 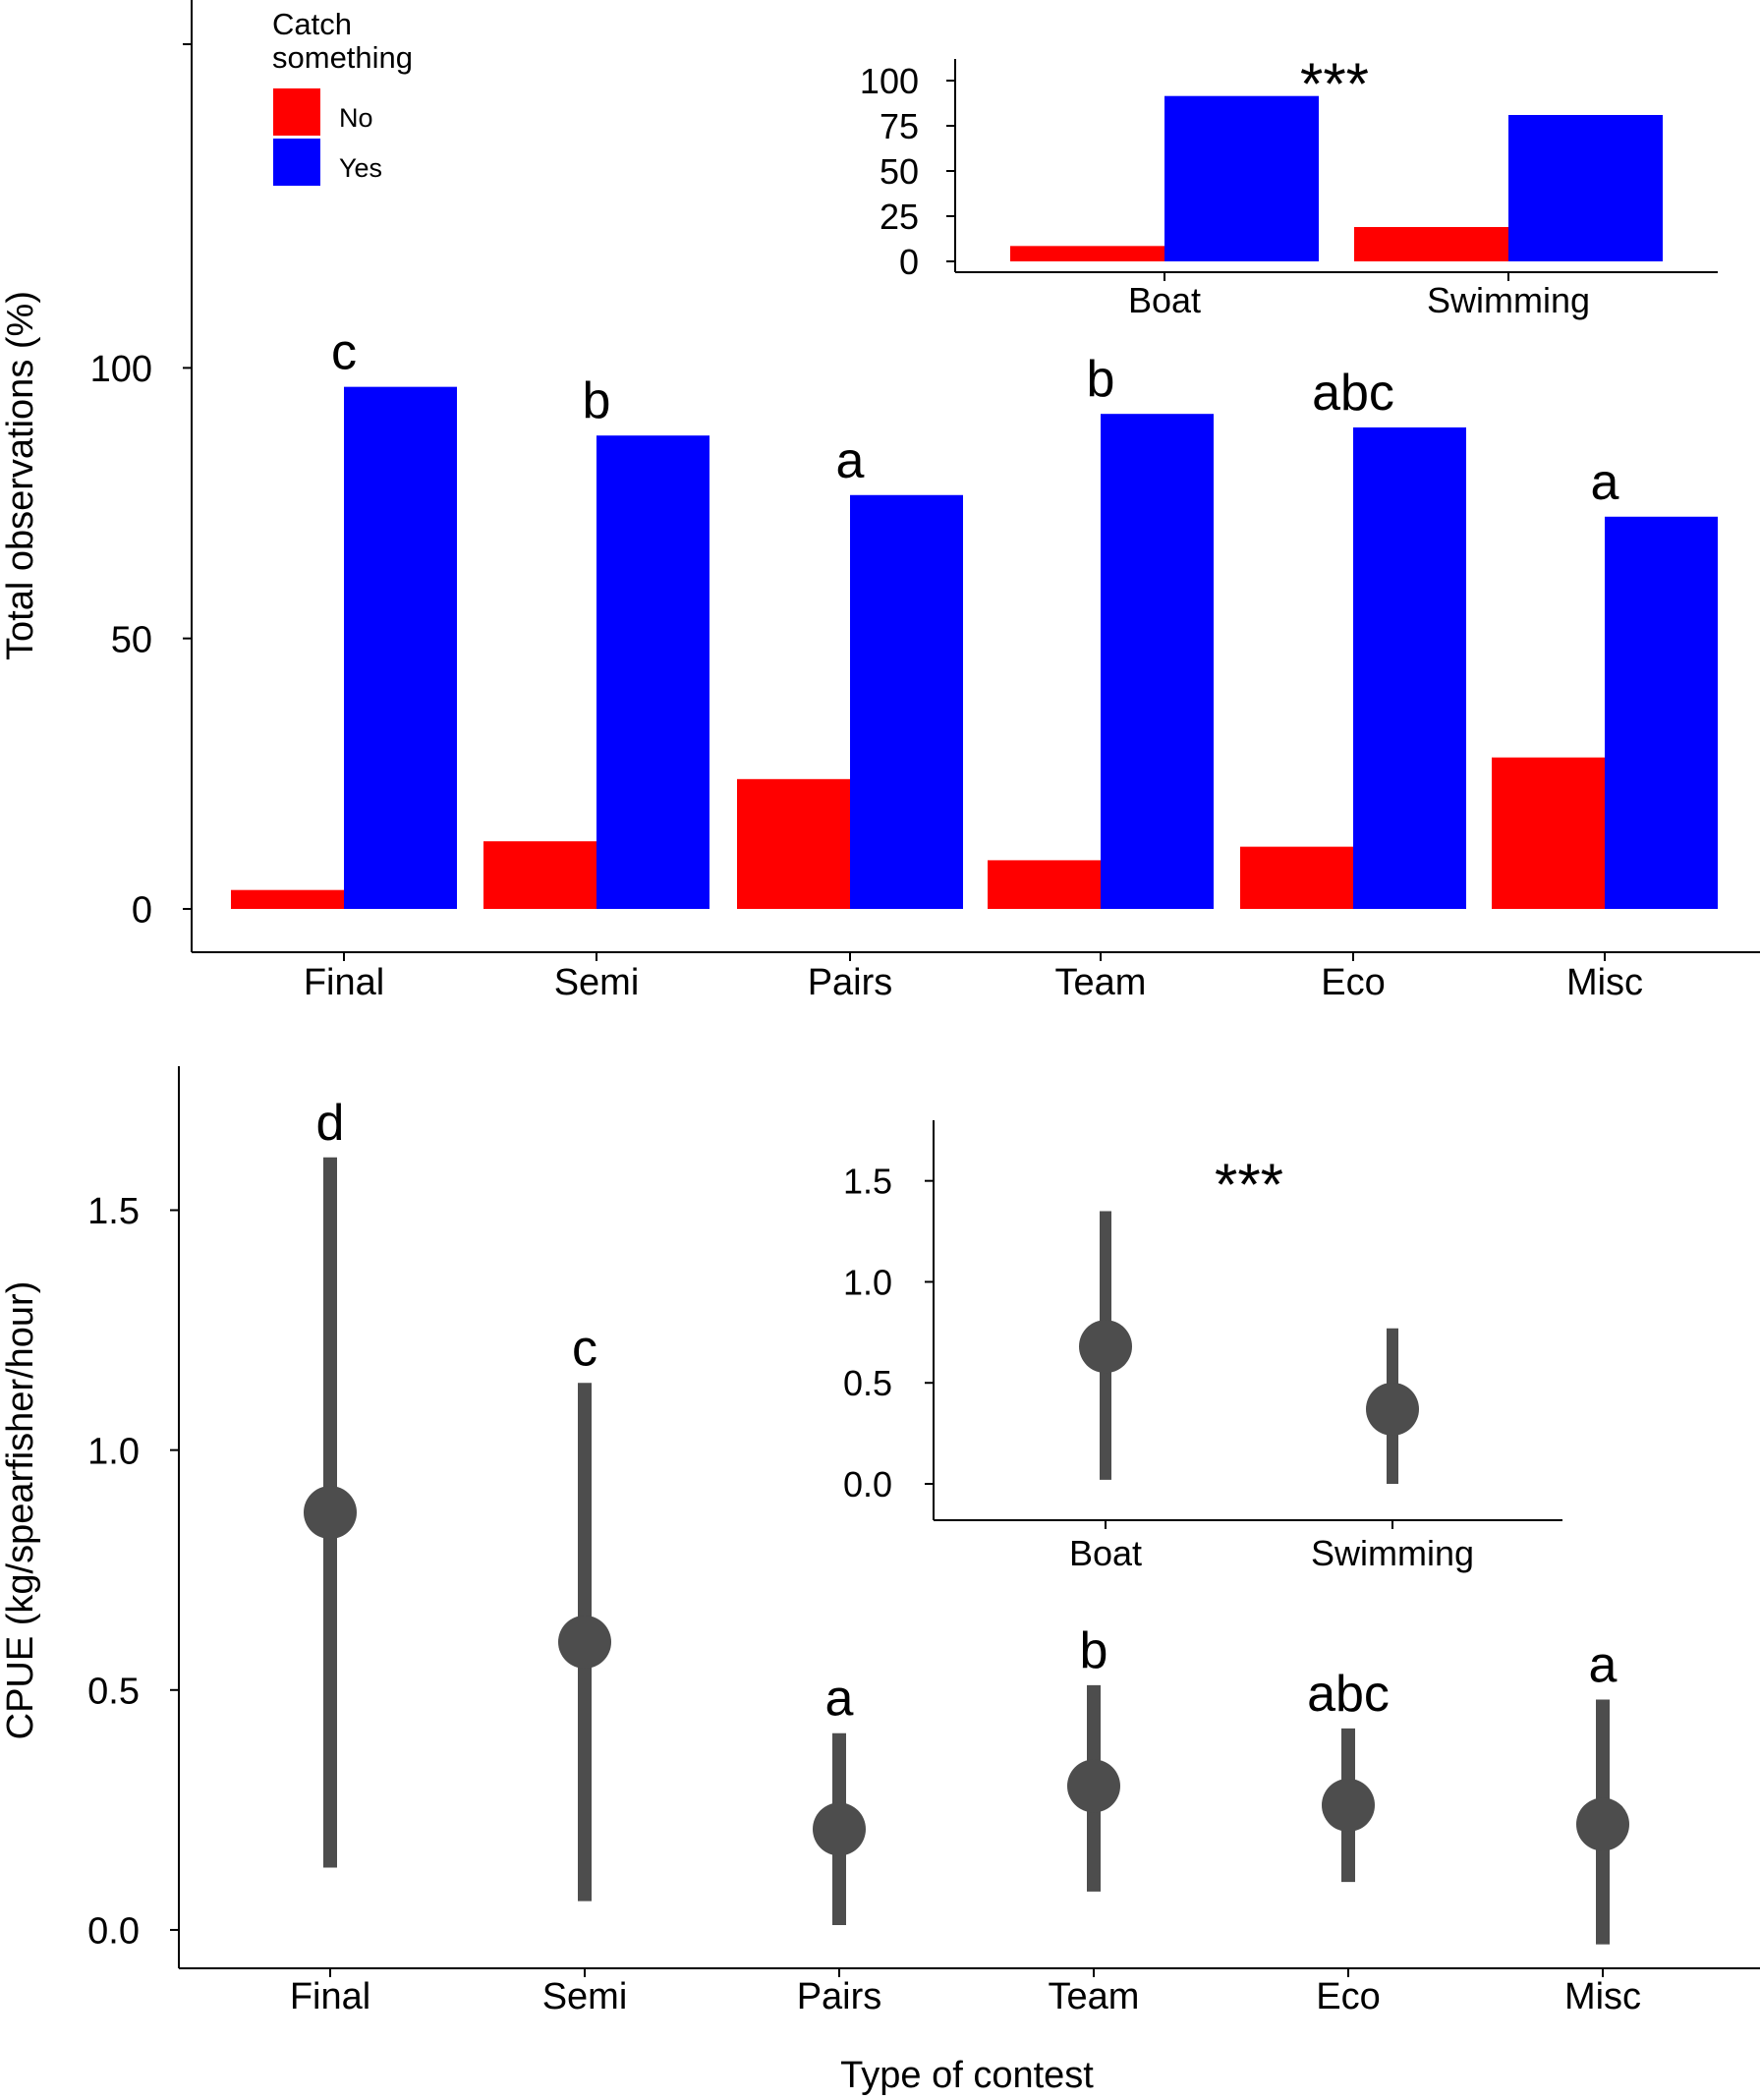 What do you see at coordinates (360, 168) in the screenshot?
I see `legend-label-yes: Yes` at bounding box center [360, 168].